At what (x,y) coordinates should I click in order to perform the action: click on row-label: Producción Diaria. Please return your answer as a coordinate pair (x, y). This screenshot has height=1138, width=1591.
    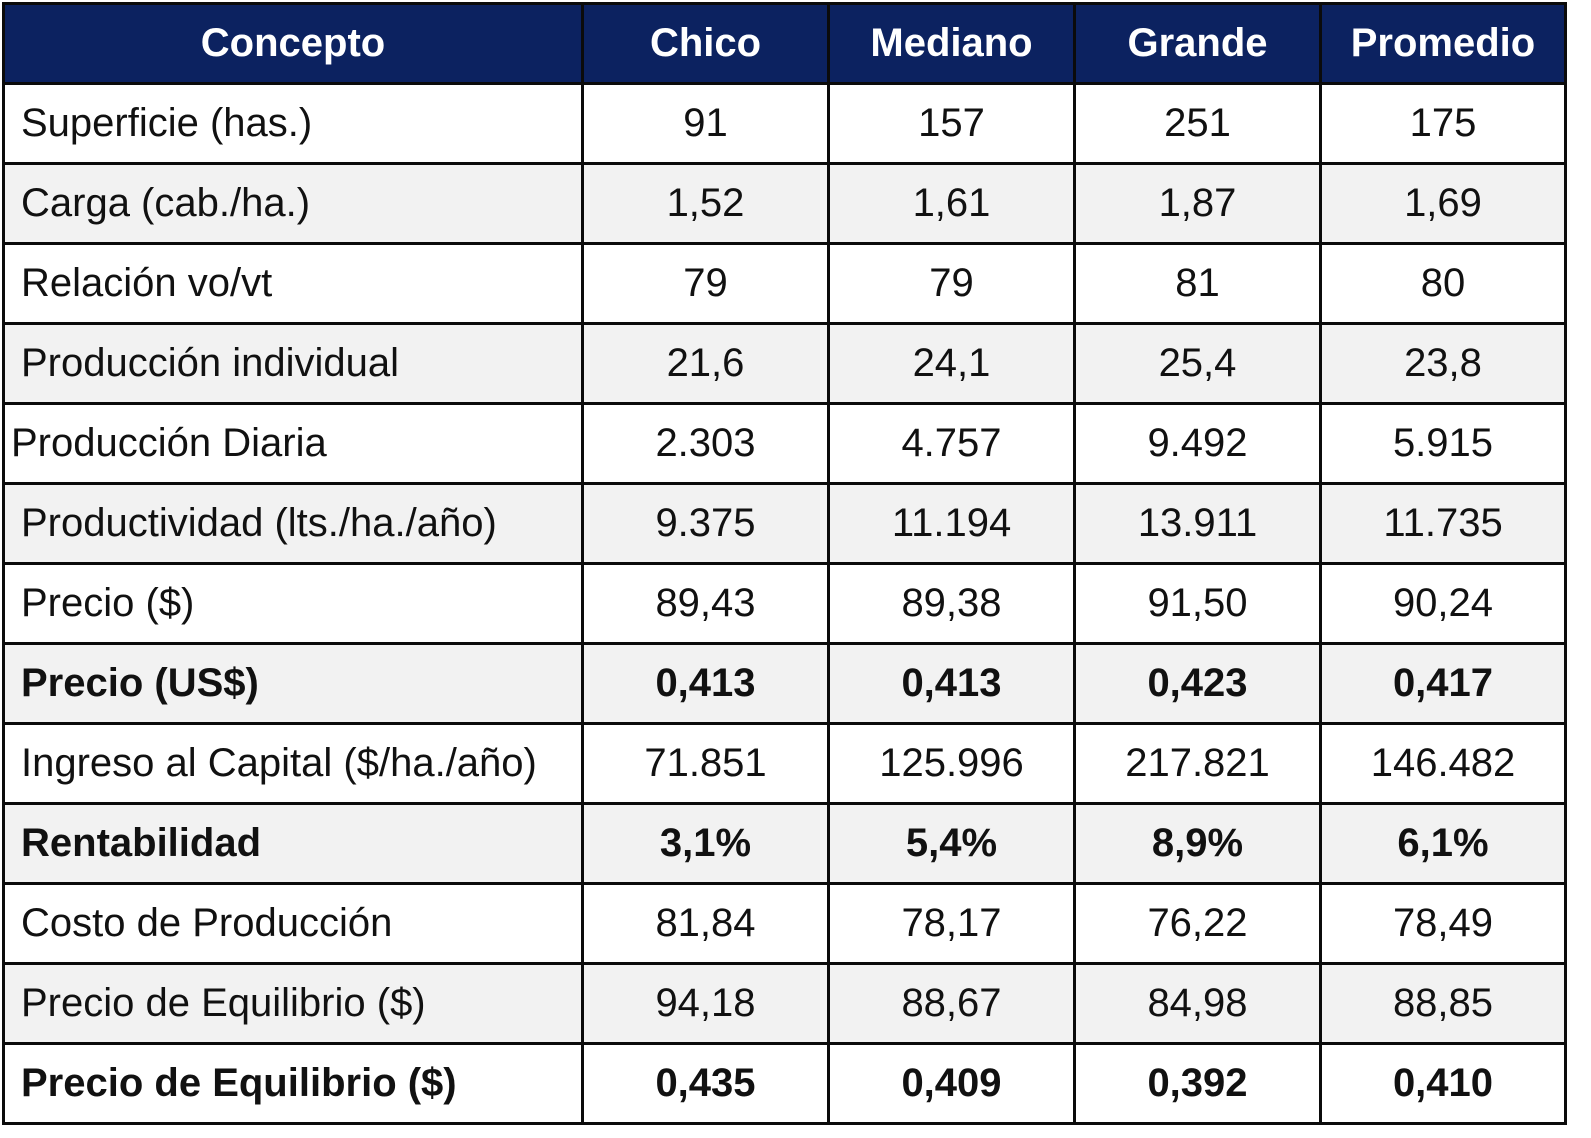
    Looking at the image, I should click on (293, 443).